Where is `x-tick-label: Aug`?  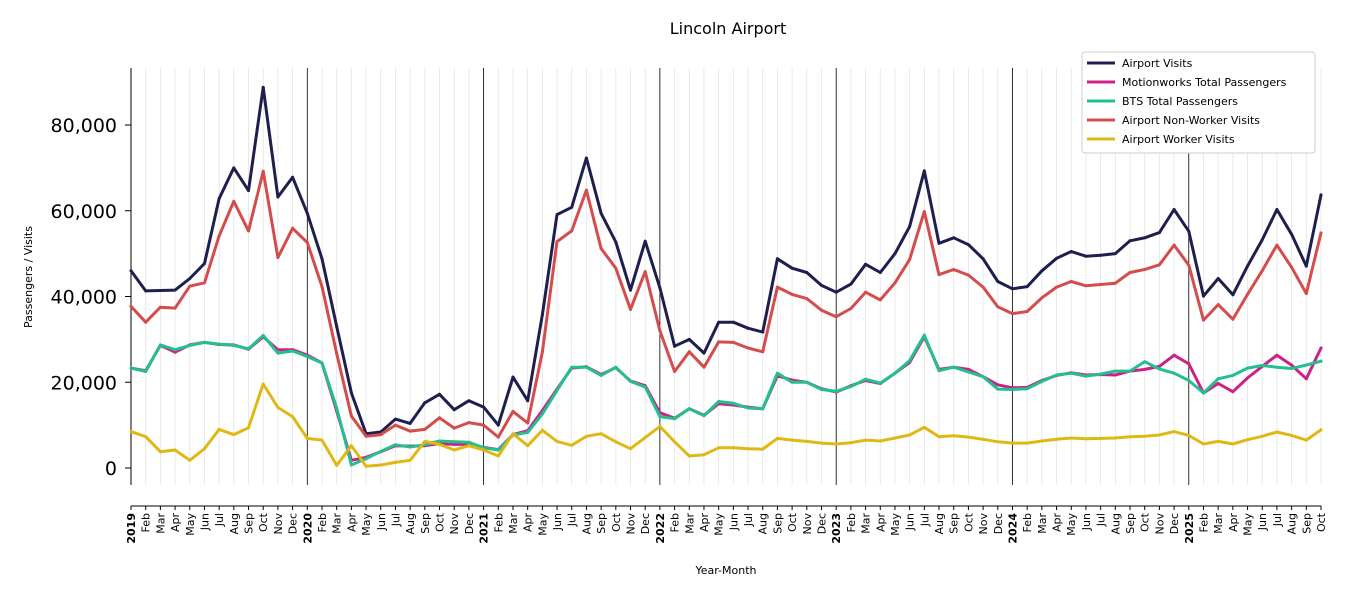 x-tick-label: Aug is located at coordinates (234, 523).